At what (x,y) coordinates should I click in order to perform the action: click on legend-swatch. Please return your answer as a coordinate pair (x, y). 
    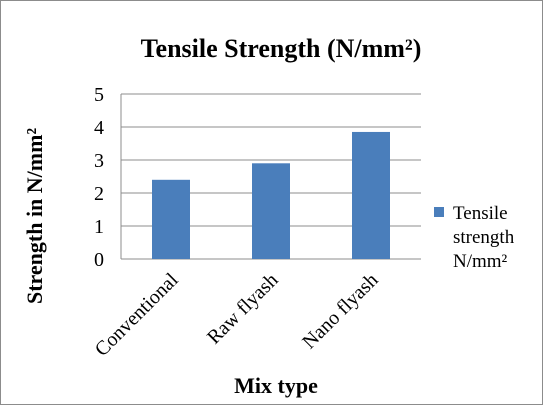
    Looking at the image, I should click on (439, 212).